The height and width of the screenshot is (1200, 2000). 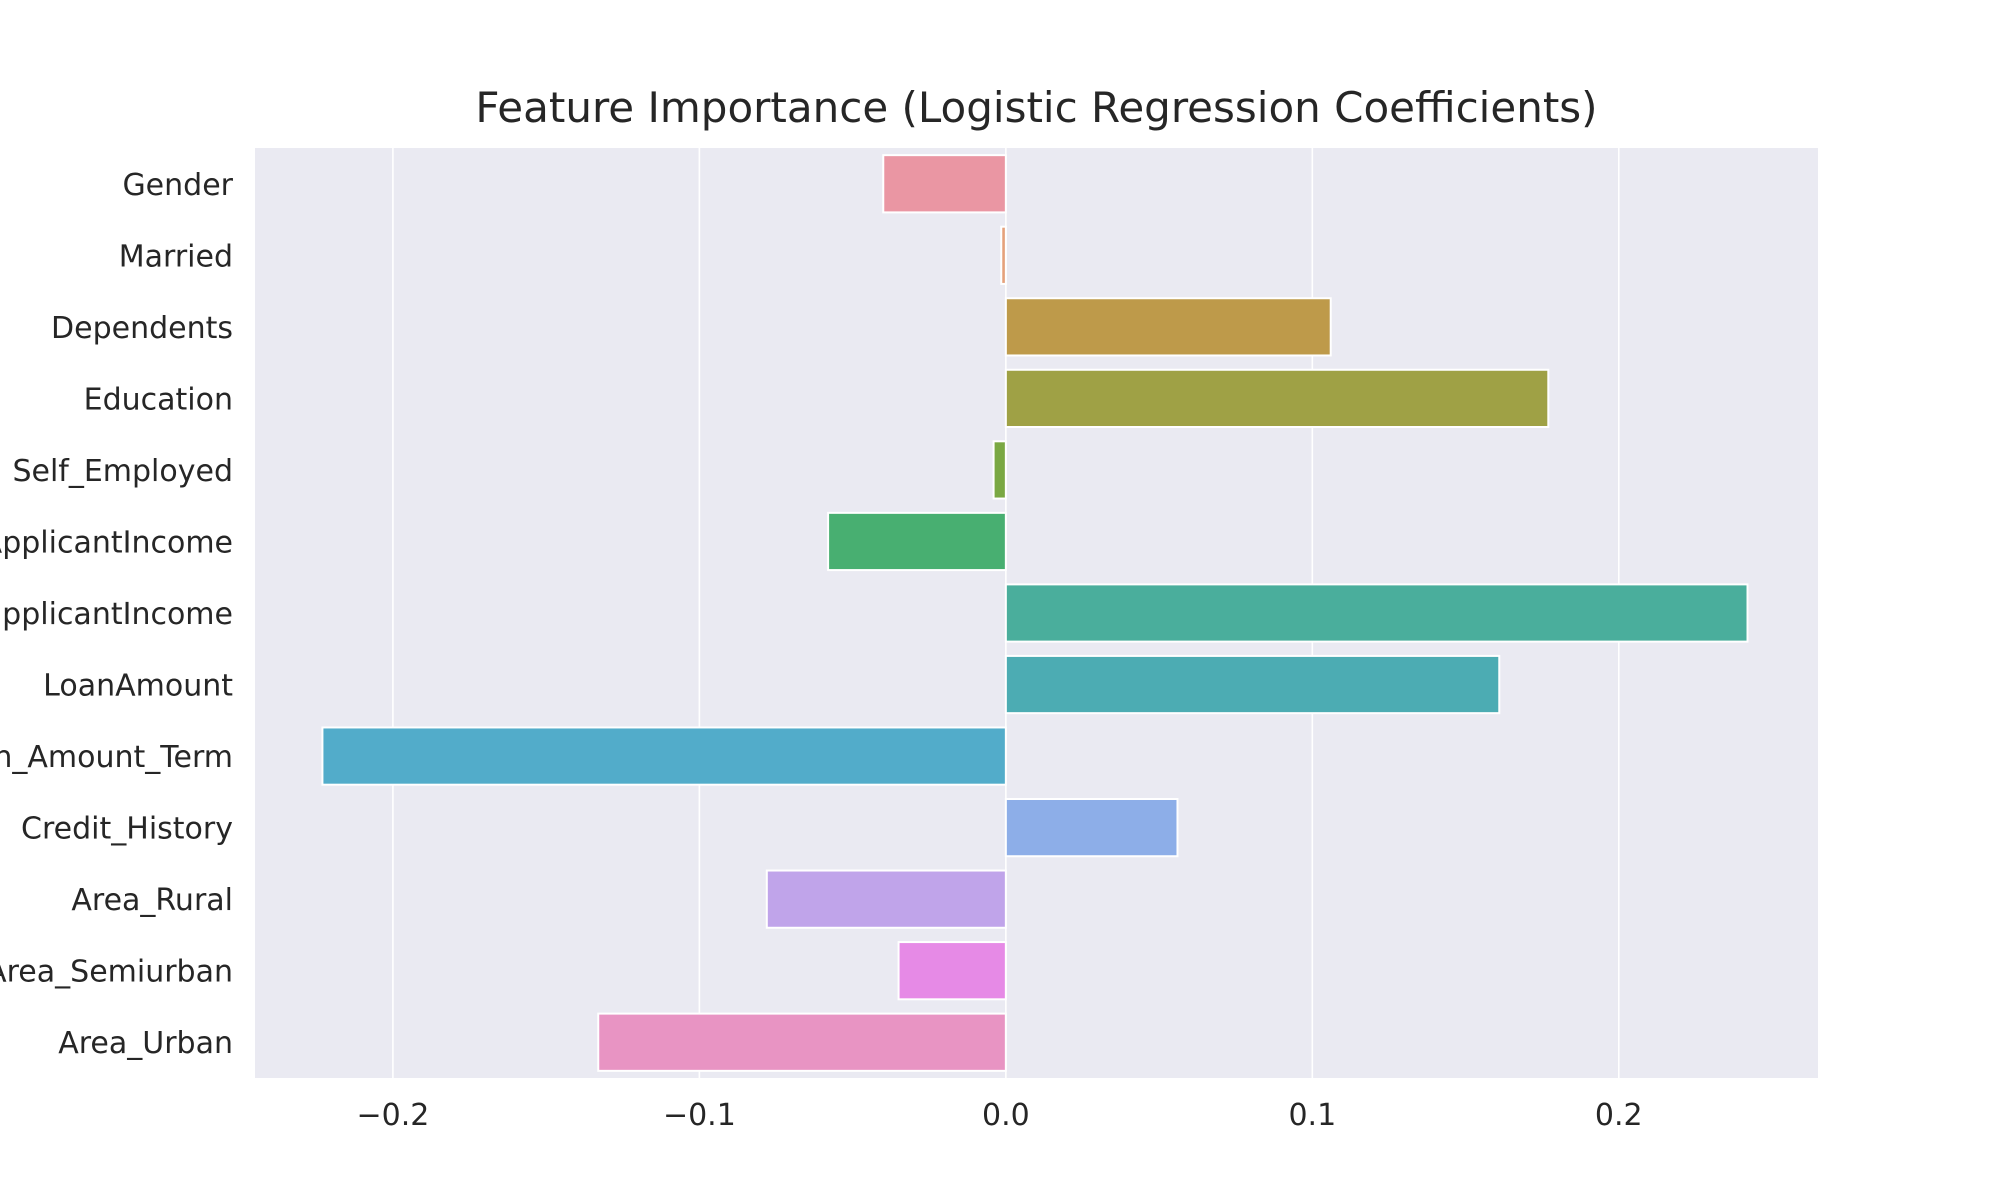 I want to click on x-tick-label: 0.1, so click(x=1312, y=1115).